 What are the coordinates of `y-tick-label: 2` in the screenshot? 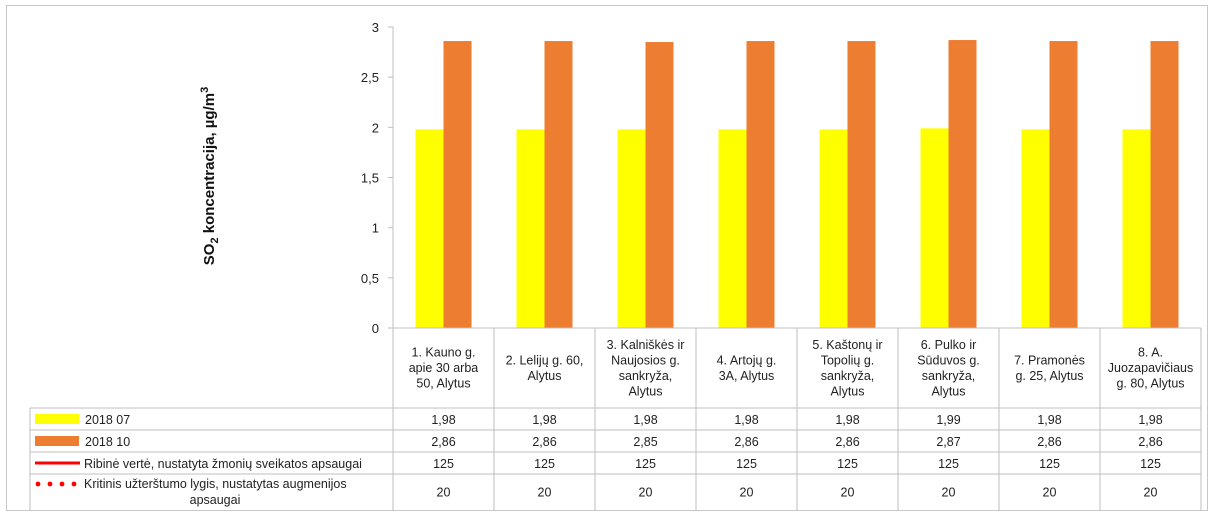 It's located at (375, 127).